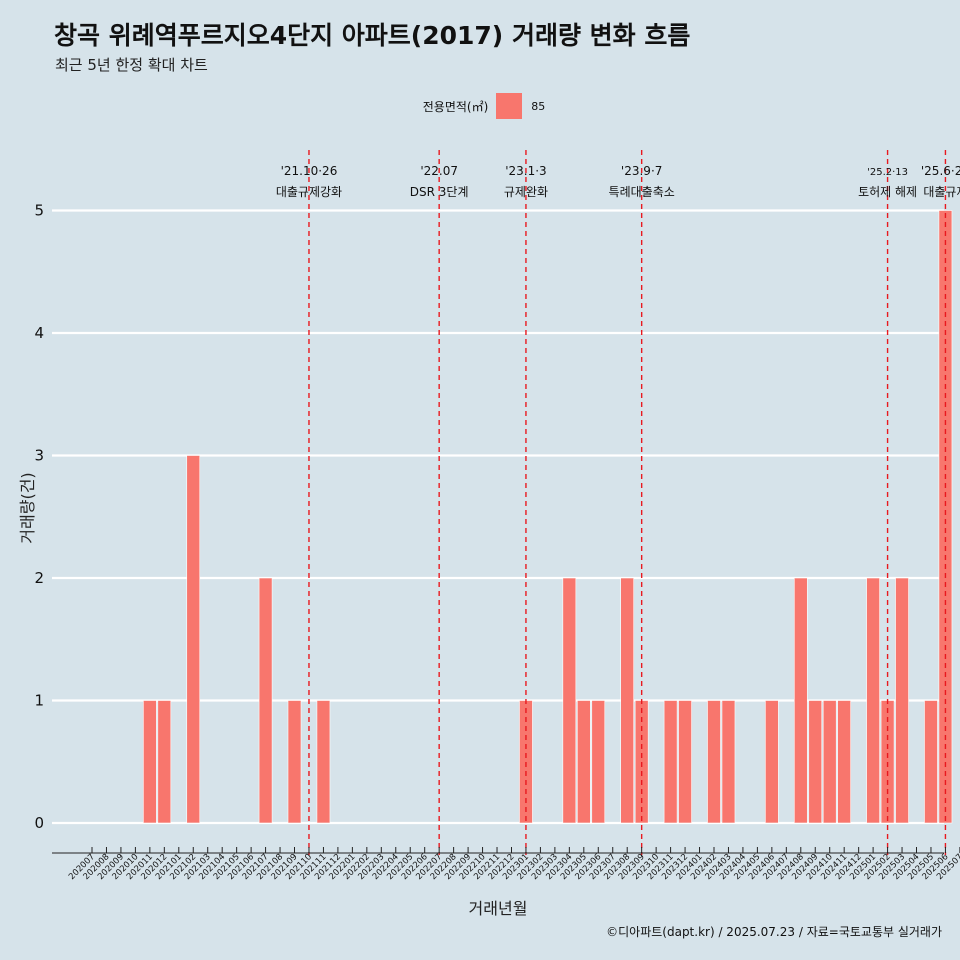 Image resolution: width=960 pixels, height=960 pixels. I want to click on y-tick-label: 4, so click(39, 333).